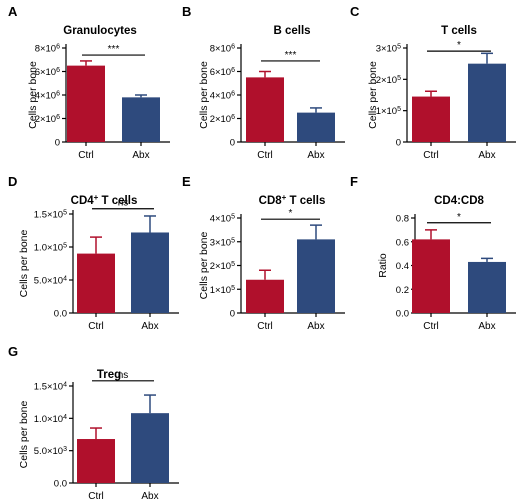 The width and height of the screenshot is (520, 504). Describe the element at coordinates (383, 265) in the screenshot. I see `panel-f-ylabel: Ratio` at that location.